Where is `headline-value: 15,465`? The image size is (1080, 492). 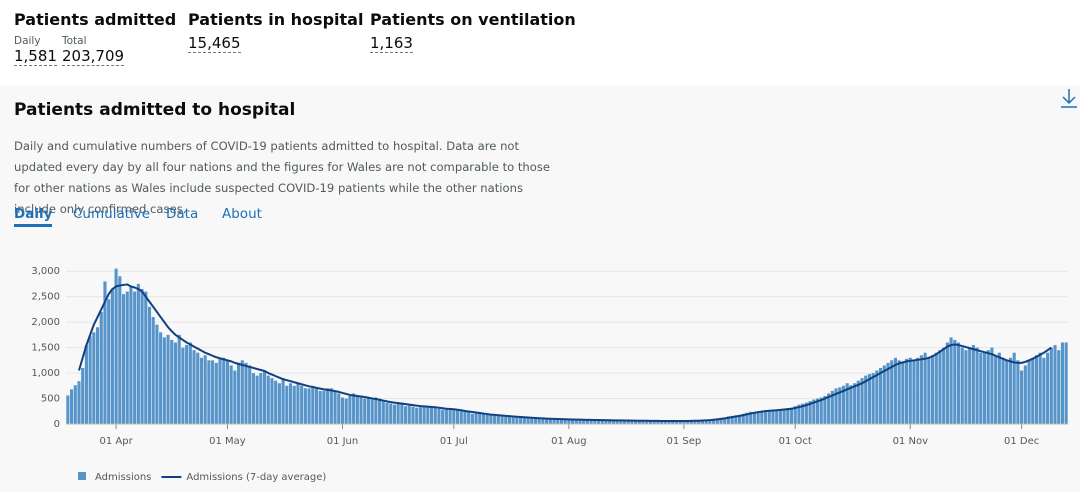
headline-value: 15,465 is located at coordinates (214, 43).